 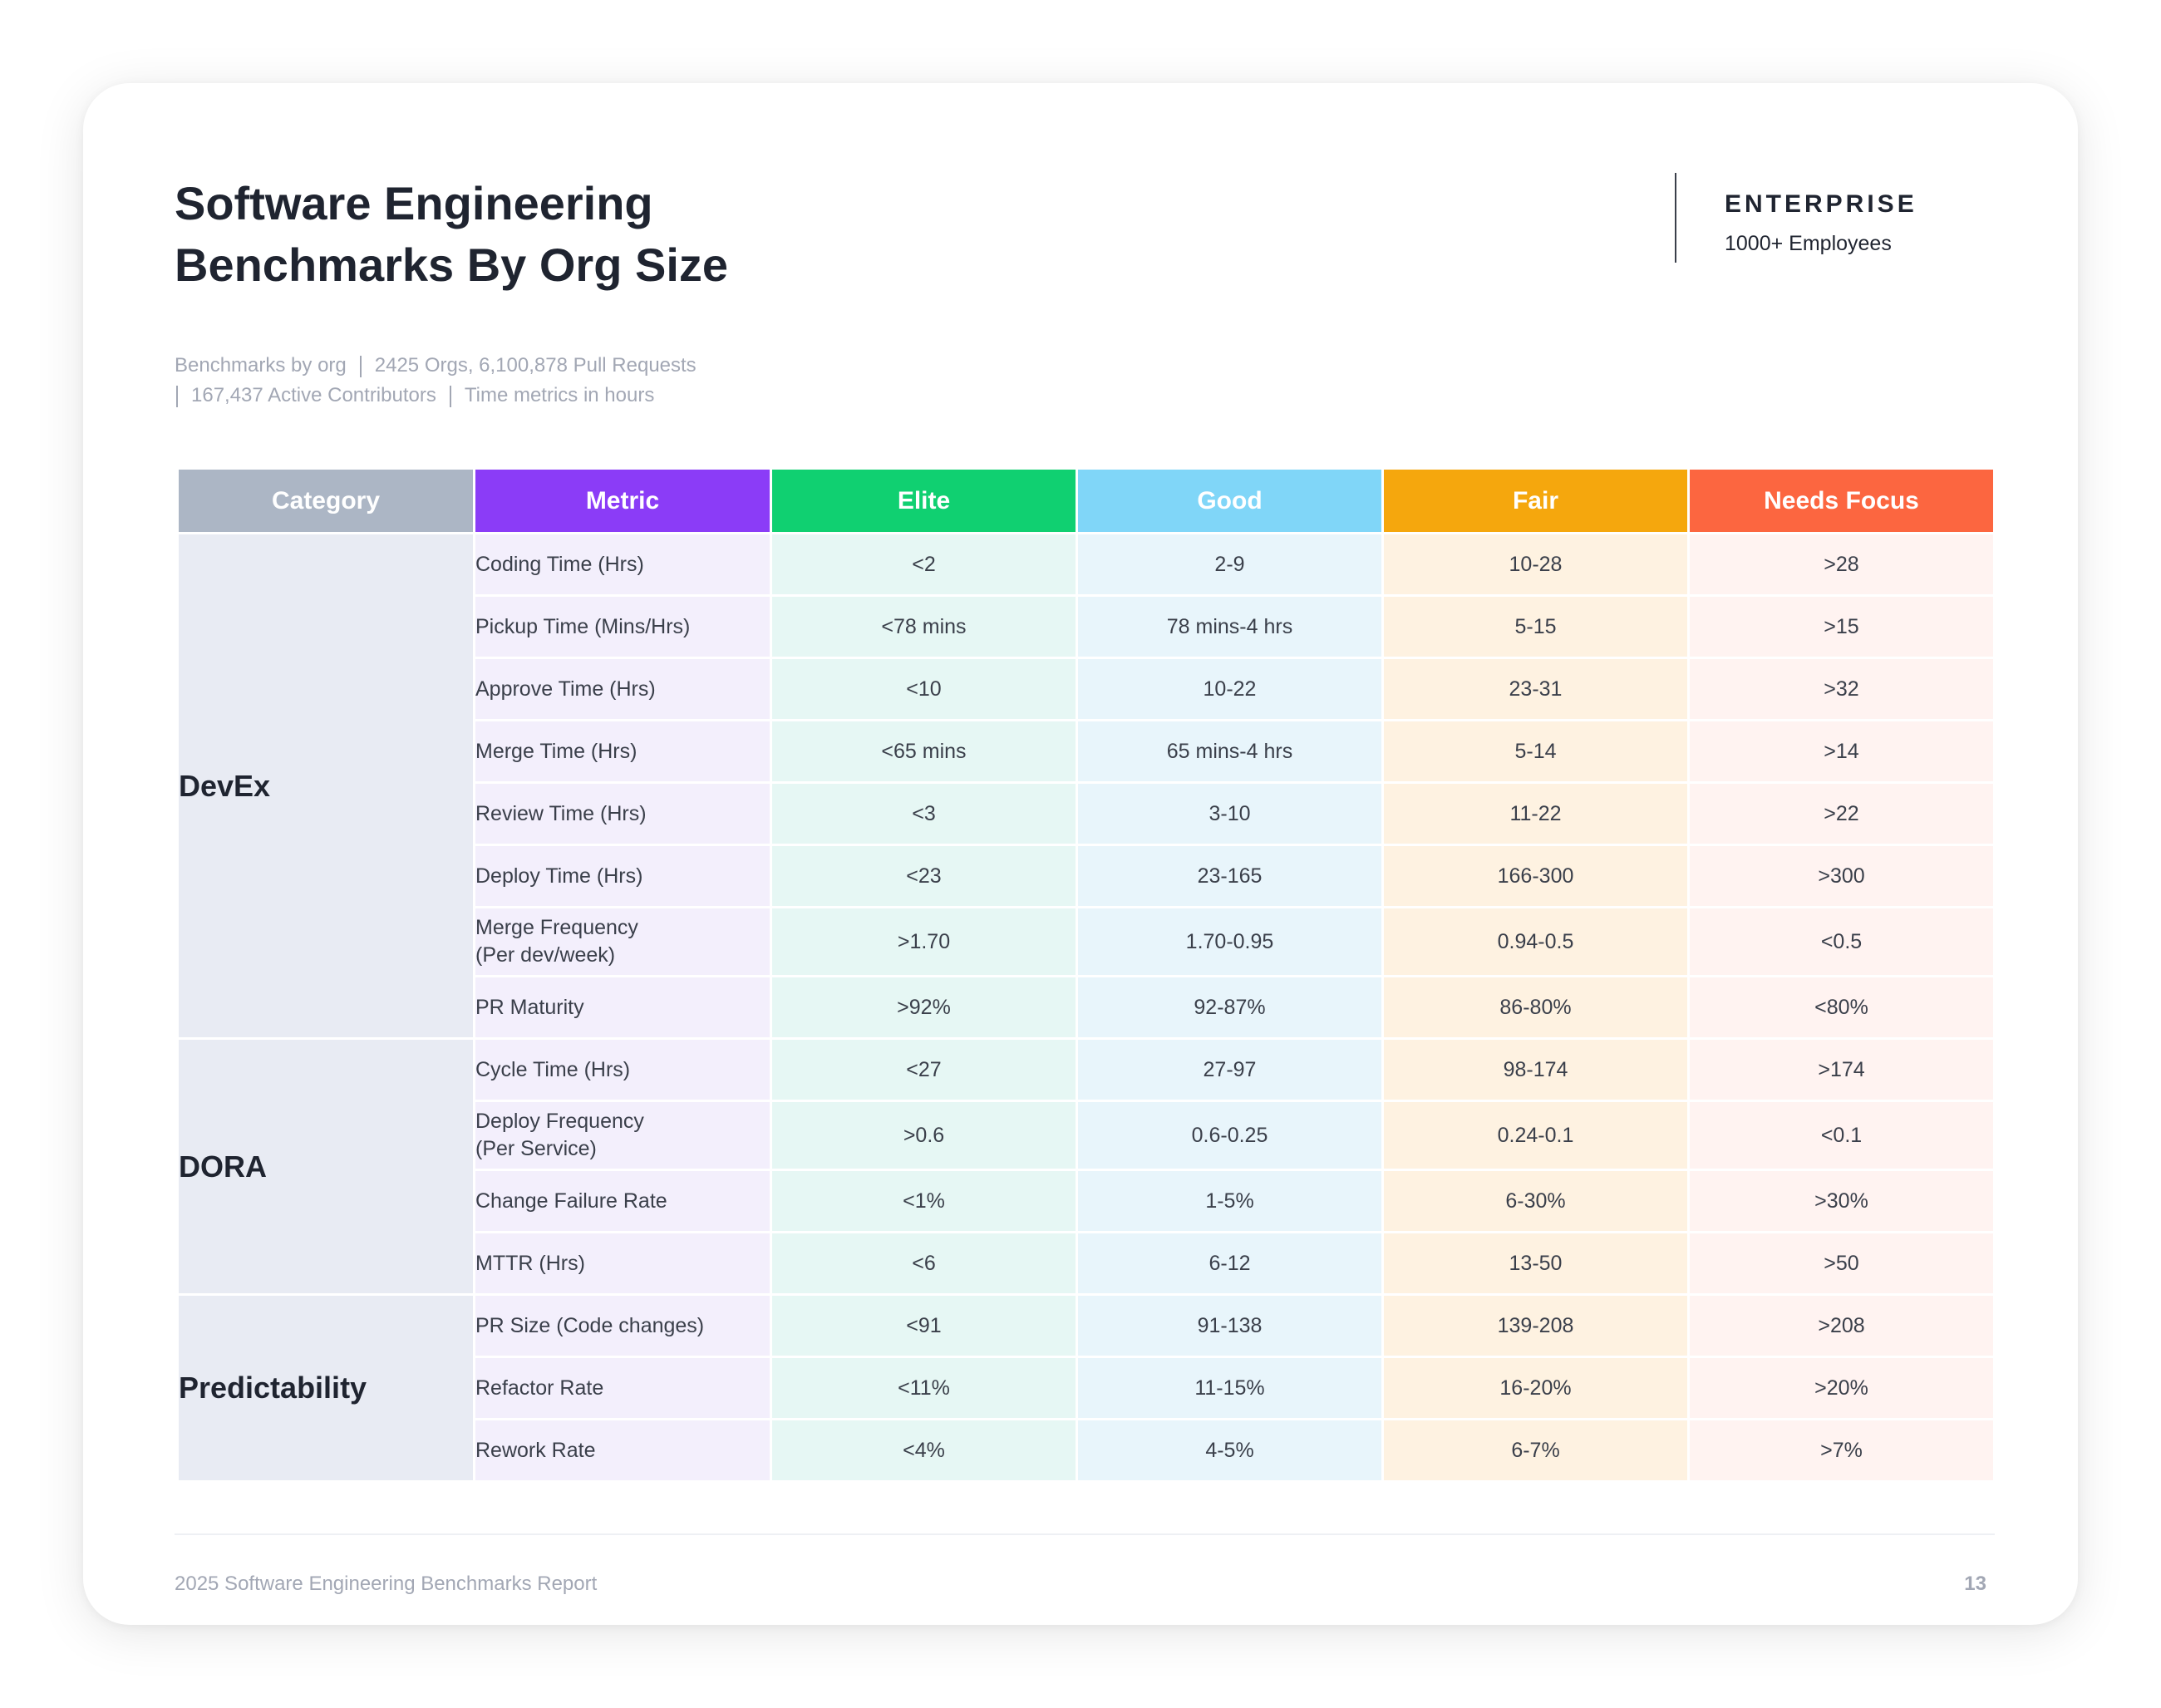 I want to click on metric-cell: Pickup Time (Mins/Hrs), so click(x=622, y=626).